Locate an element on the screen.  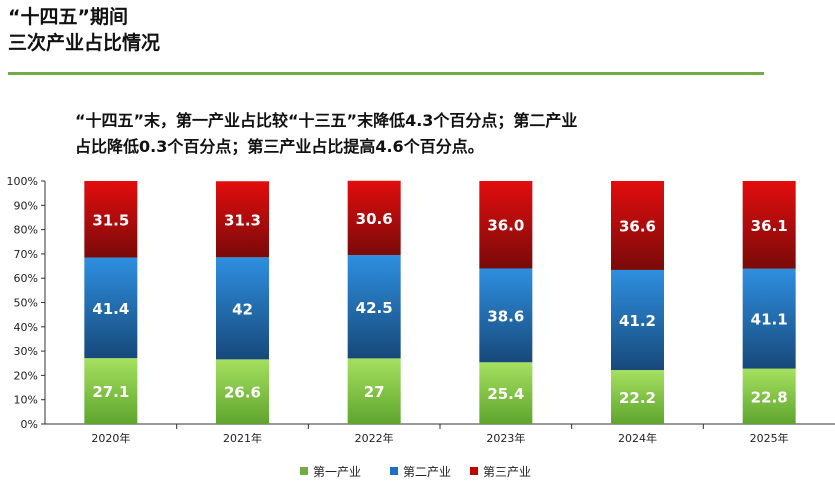
legend-label: 第一产业 is located at coordinates (337, 472).